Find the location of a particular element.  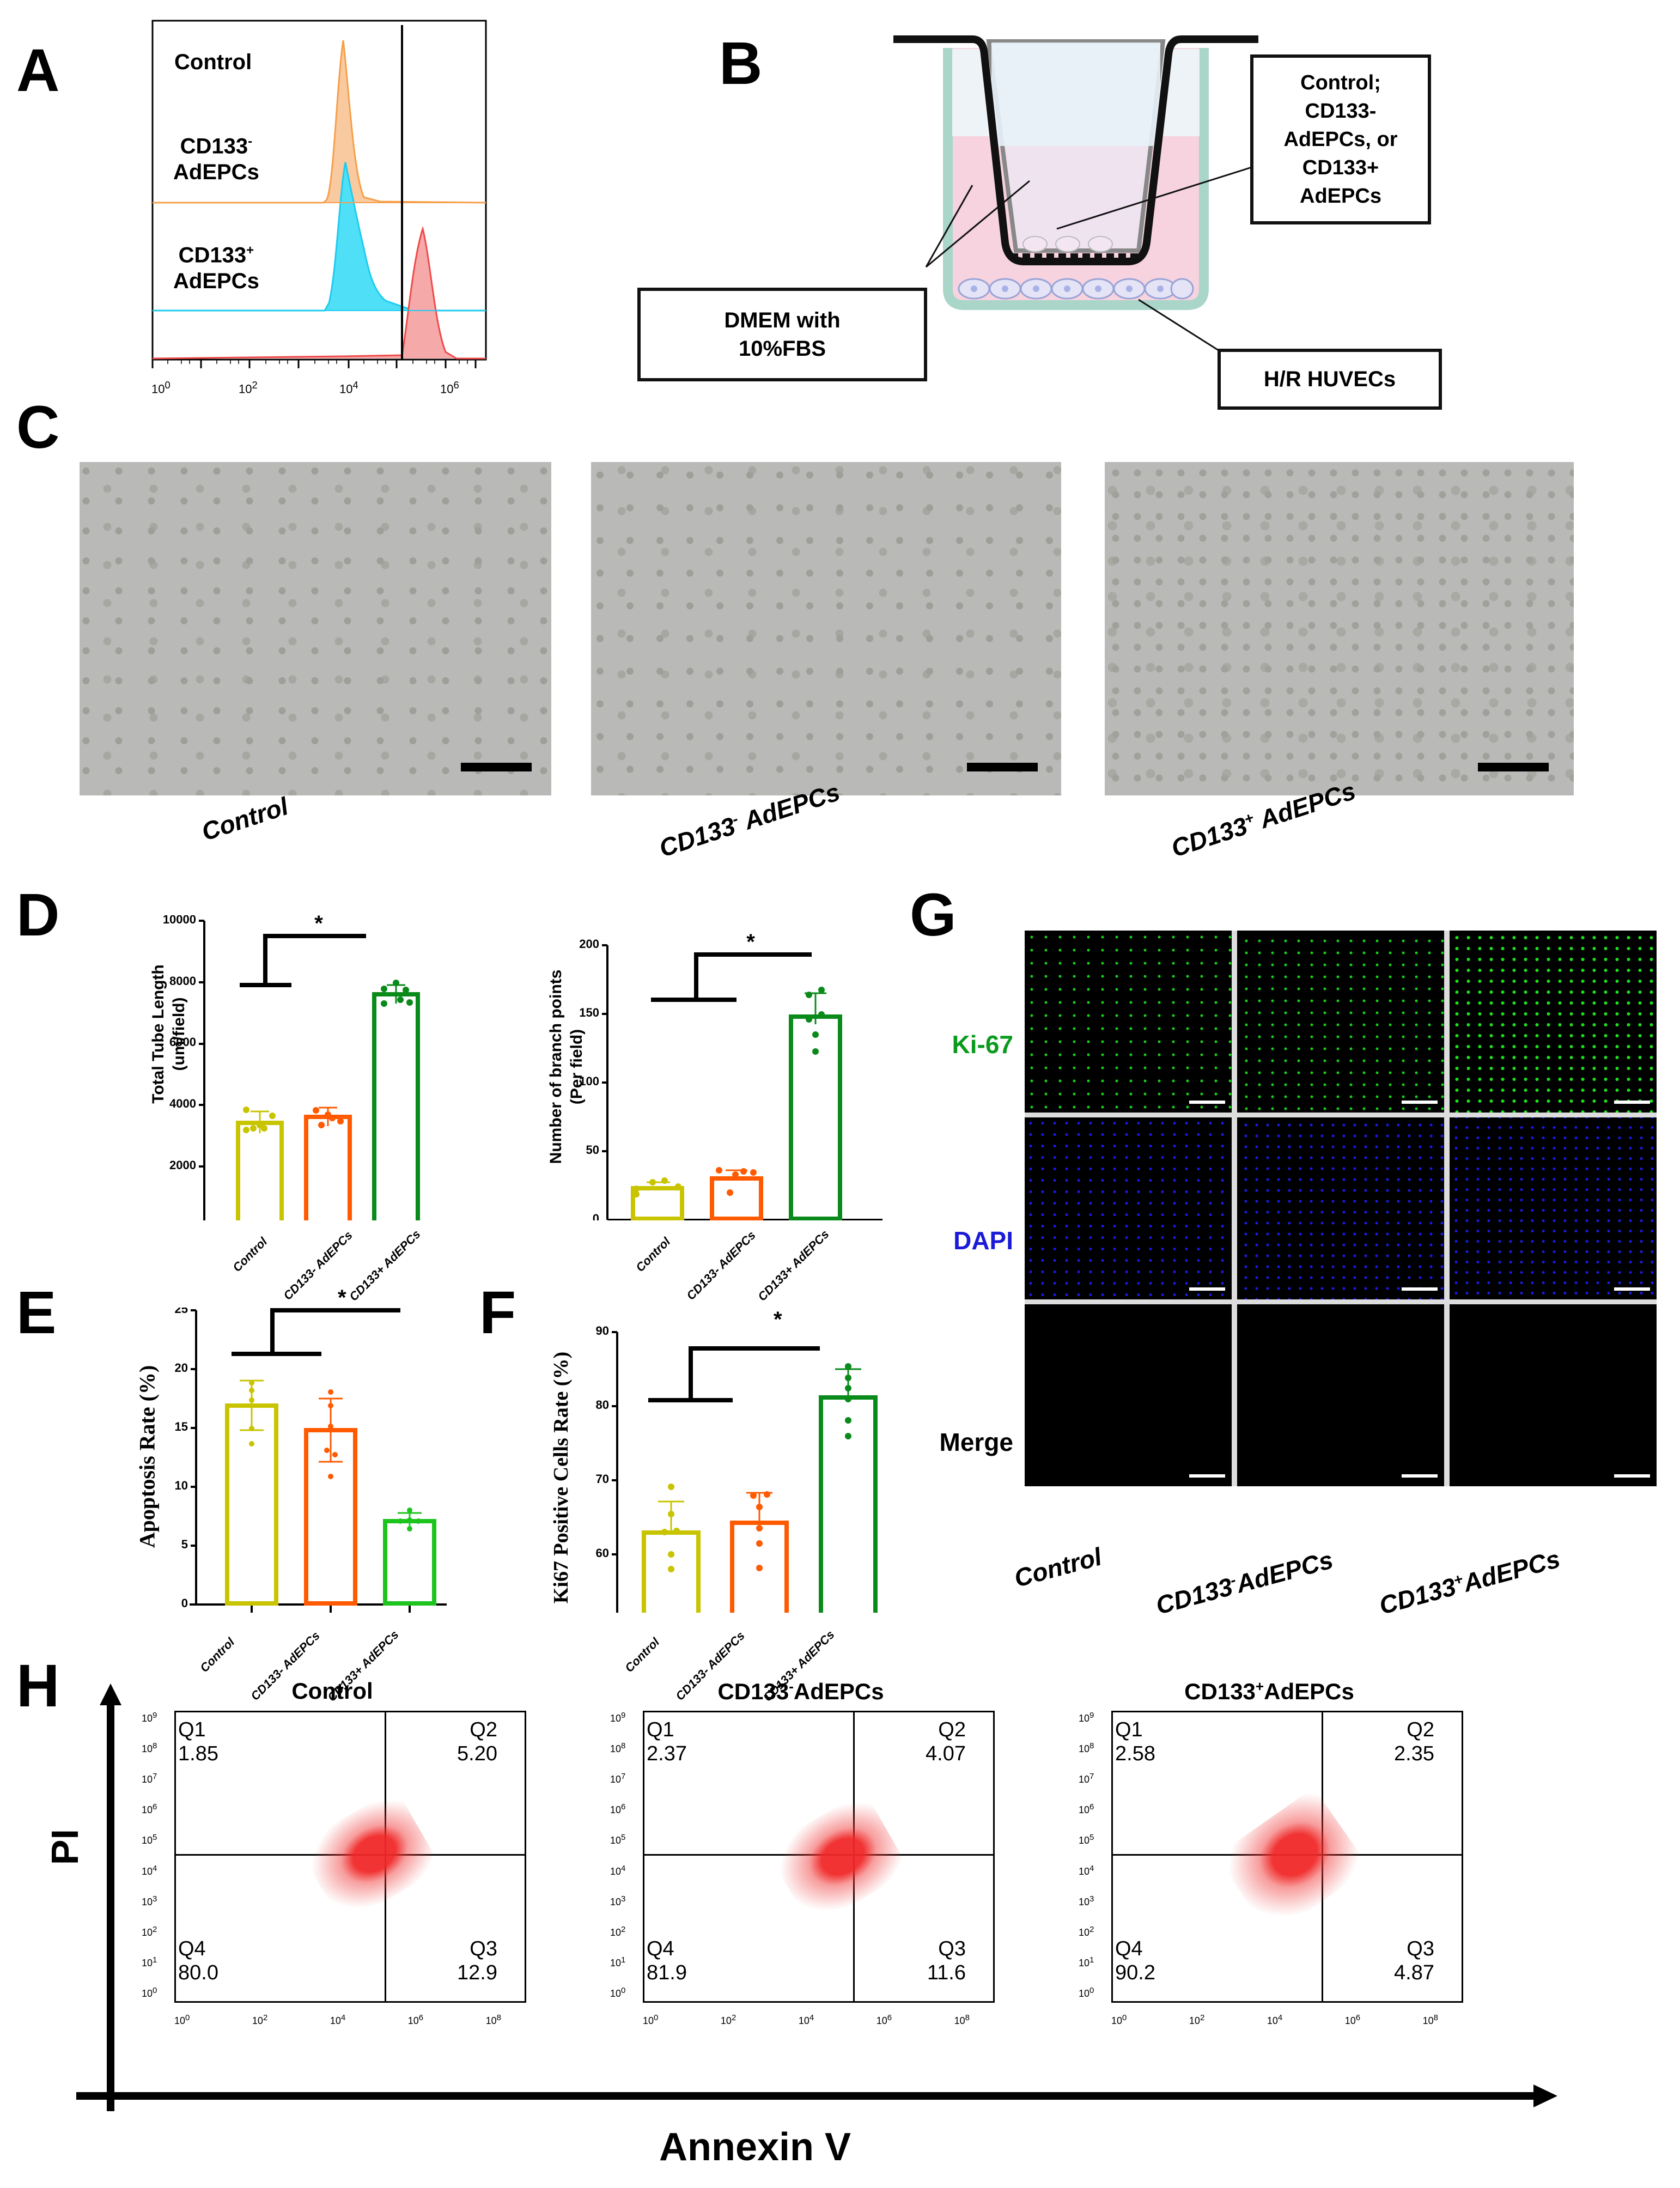

g-col-label-control: Control is located at coordinates (1058, 1567).